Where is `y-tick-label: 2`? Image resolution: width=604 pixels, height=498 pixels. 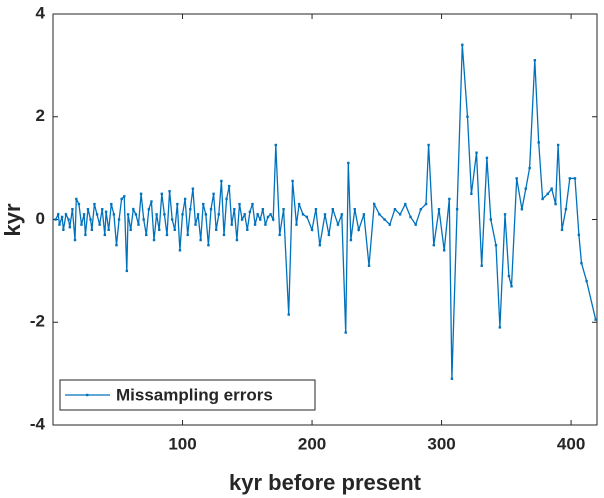
y-tick-label: 2 is located at coordinates (40, 115).